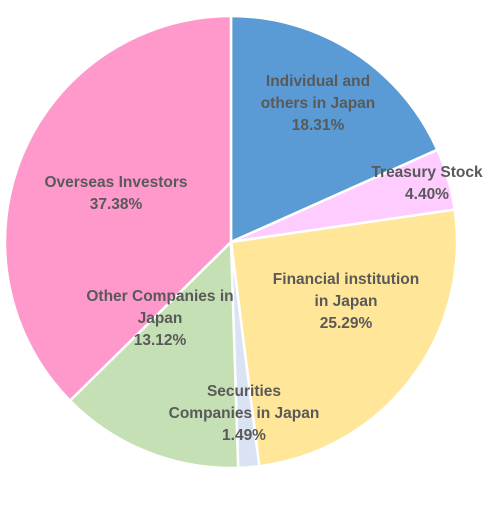 The image size is (498, 517). What do you see at coordinates (115, 193) in the screenshot?
I see `slice-label-6: Overseas Investors 37.38%` at bounding box center [115, 193].